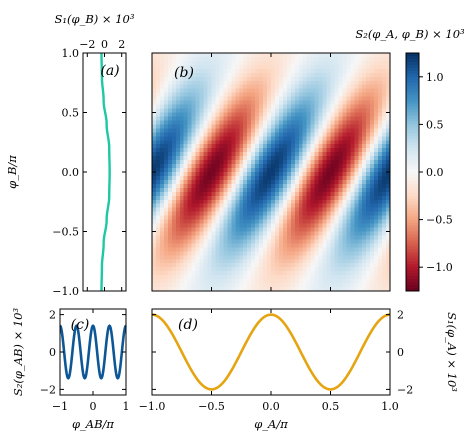 This screenshot has width=468, height=436. What do you see at coordinates (104, 44) in the screenshot?
I see `panel-a-xtick-label: 0` at bounding box center [104, 44].